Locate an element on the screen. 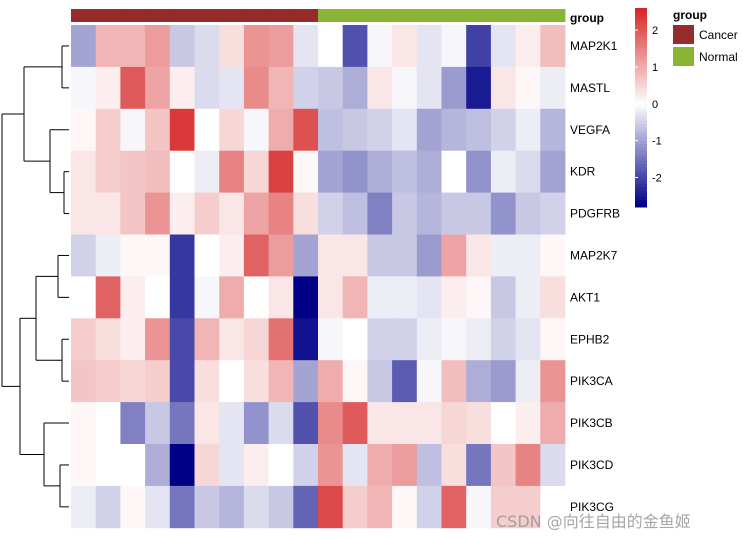 Image resolution: width=743 pixels, height=538 pixels. watermark: CSDN @向往自由的金鱼姬 is located at coordinates (593, 521).